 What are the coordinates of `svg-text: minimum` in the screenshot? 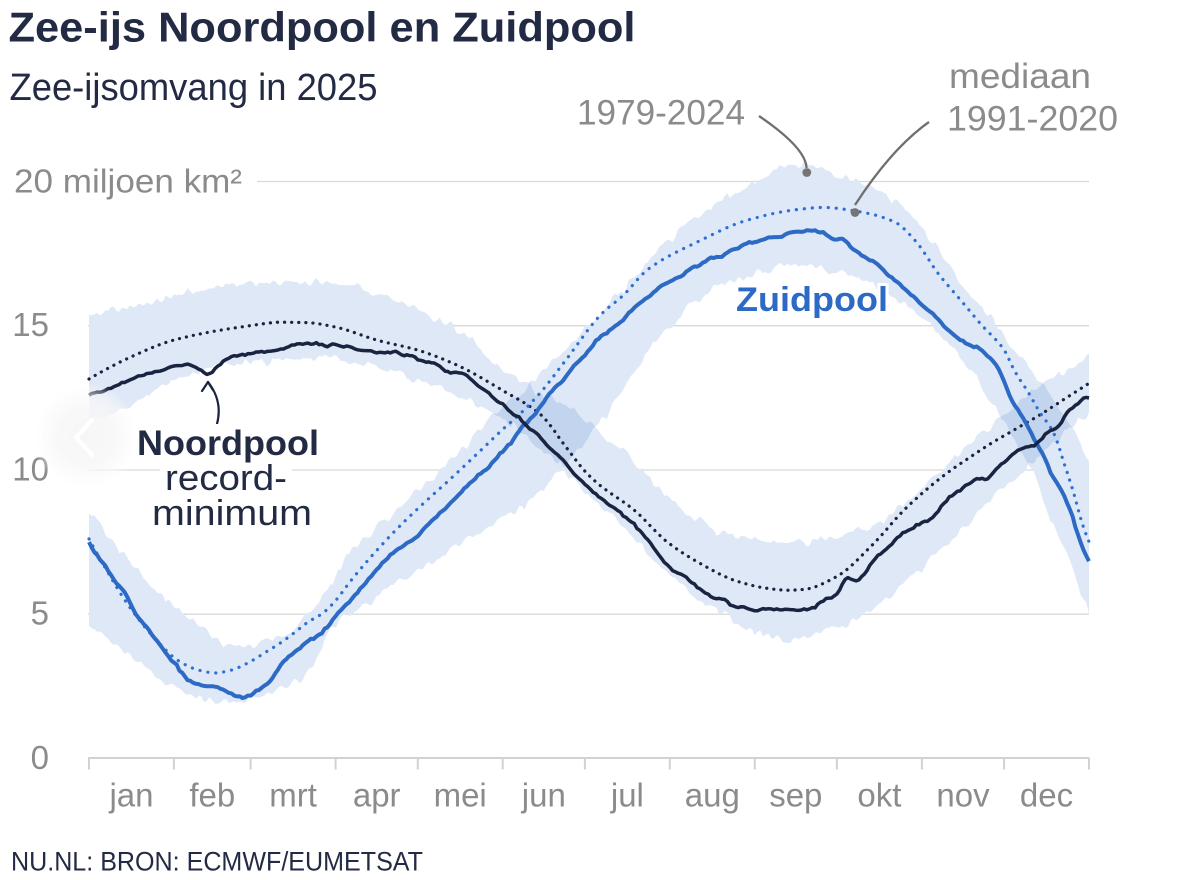 It's located at (232, 512).